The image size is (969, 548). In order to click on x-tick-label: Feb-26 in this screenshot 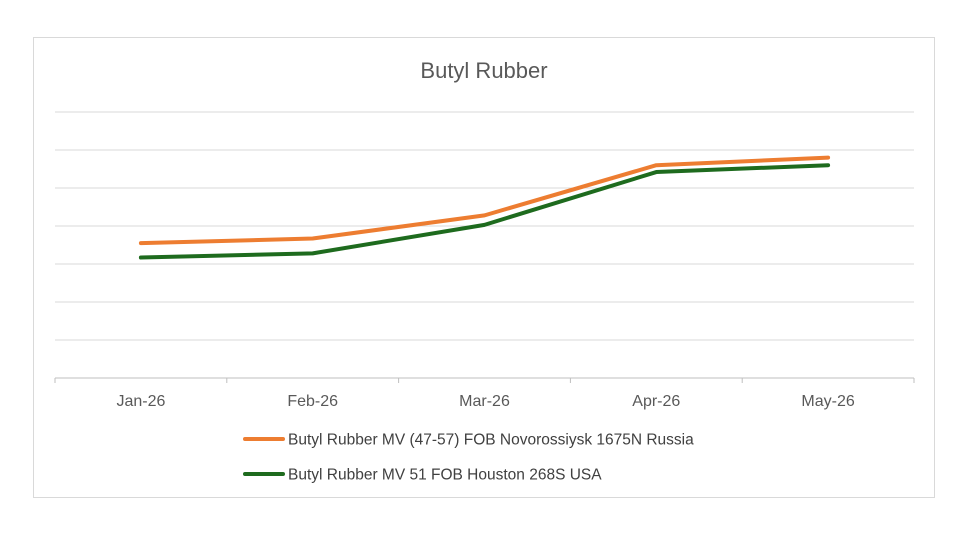, I will do `click(312, 401)`.